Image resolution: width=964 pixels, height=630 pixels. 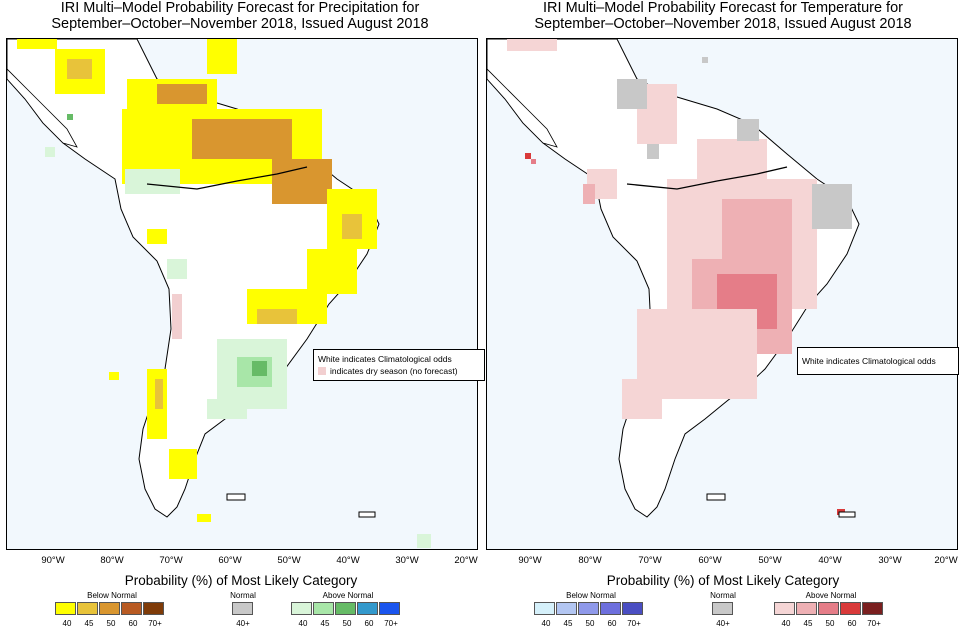 What do you see at coordinates (394, 371) in the screenshot?
I see `precip-note-line2: indicates dry season (no forecast)` at bounding box center [394, 371].